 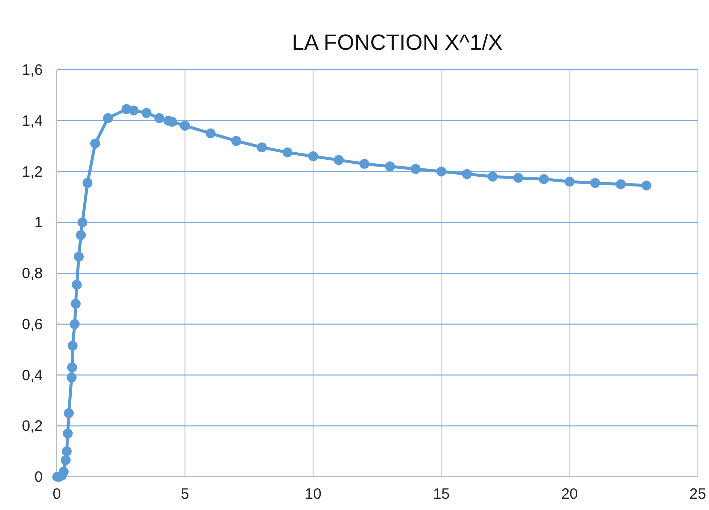 I want to click on x-tick-label: 10, so click(x=313, y=494).